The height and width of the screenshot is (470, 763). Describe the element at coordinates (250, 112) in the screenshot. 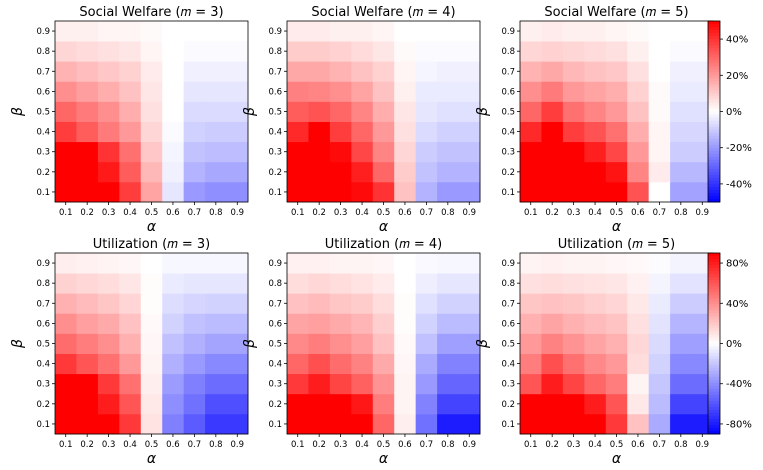

I see `y-axis-label: β` at that location.